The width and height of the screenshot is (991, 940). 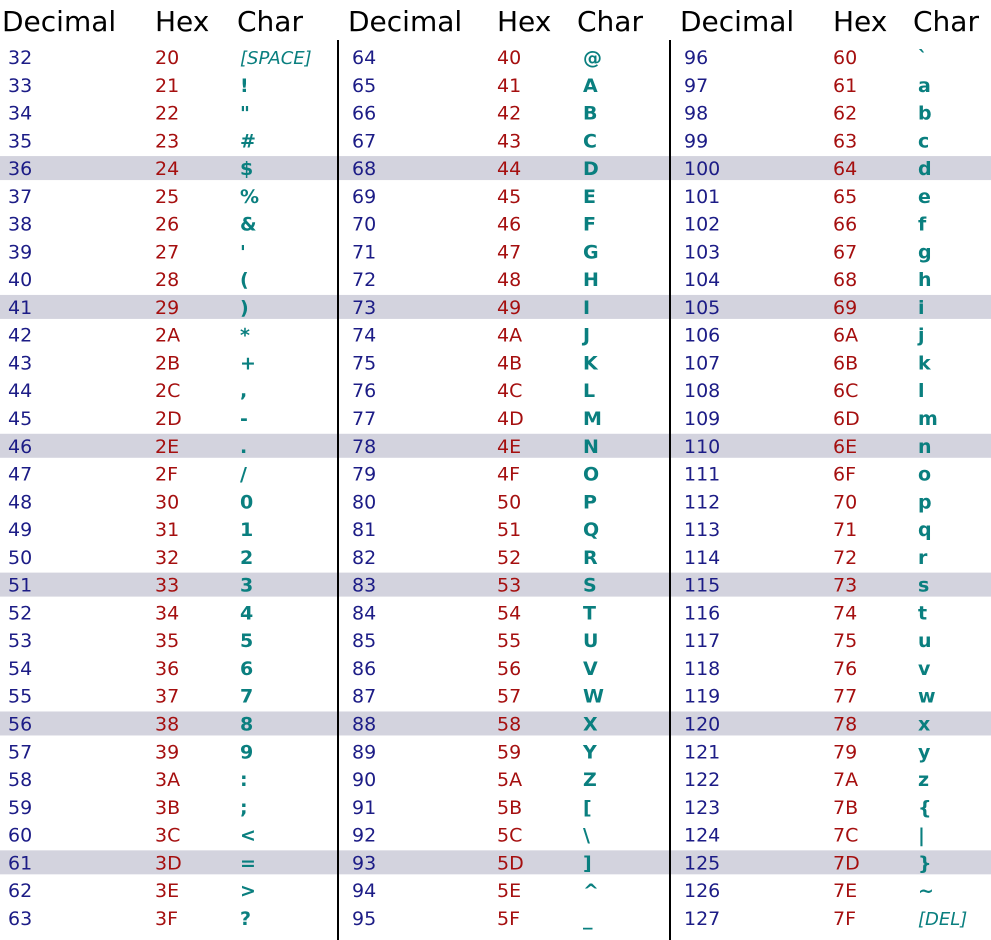 I want to click on hex-cell: 6B, so click(x=845, y=363).